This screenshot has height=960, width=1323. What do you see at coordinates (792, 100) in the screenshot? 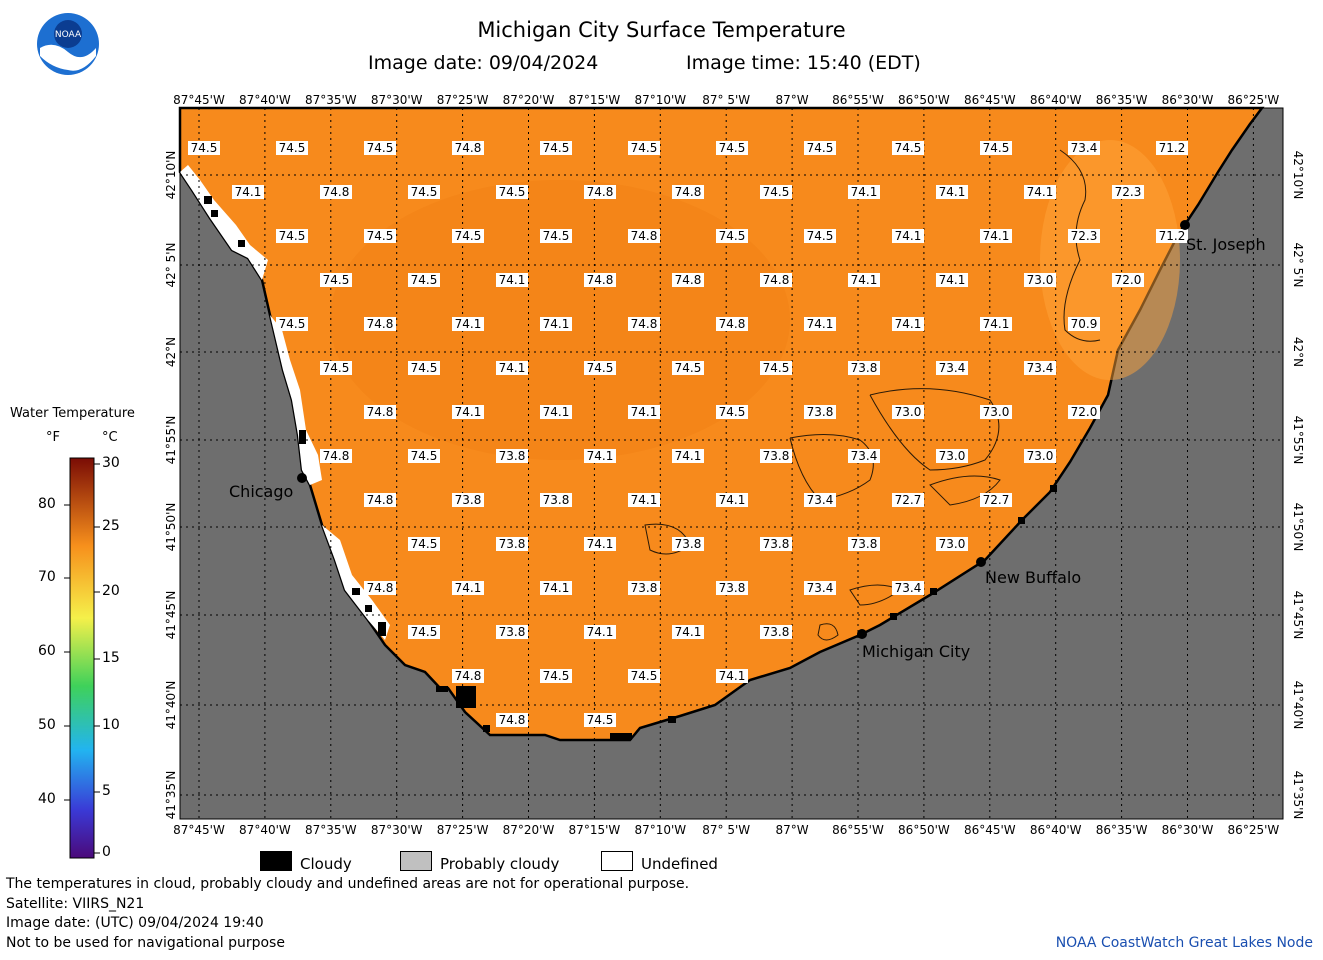
I see `longitude-label: 87°W` at bounding box center [792, 100].